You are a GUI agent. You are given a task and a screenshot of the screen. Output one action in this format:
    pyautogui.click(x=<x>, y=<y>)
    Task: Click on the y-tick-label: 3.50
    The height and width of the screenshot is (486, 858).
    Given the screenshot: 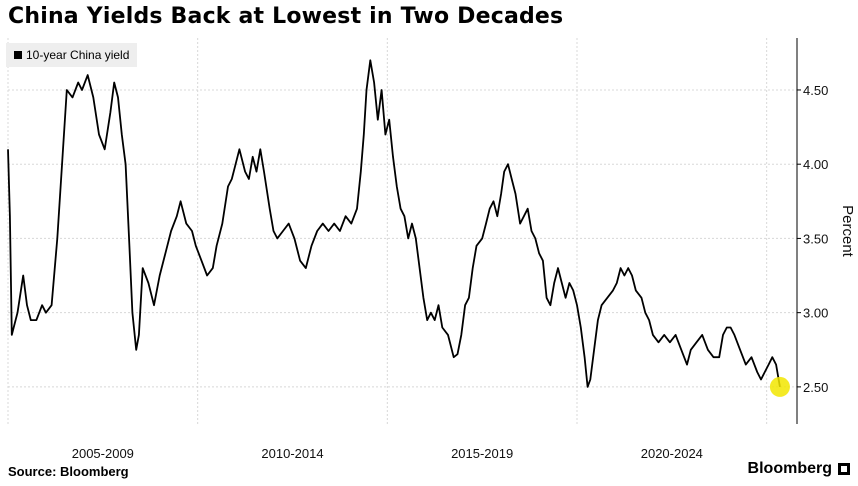 What is the action you would take?
    pyautogui.click(x=815, y=238)
    